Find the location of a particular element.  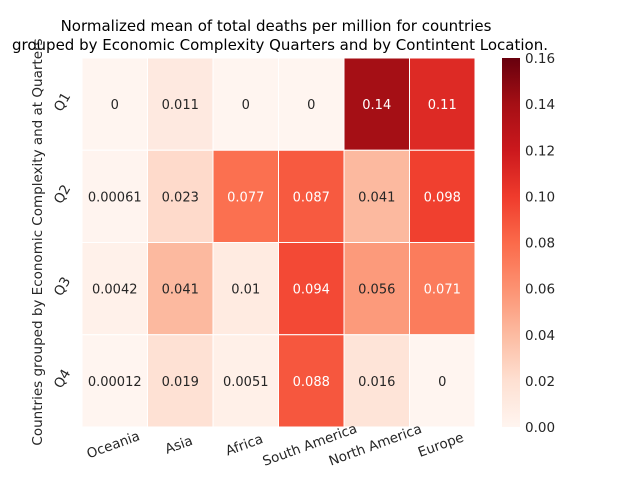

colorbar-tick-labels: 0.00 0.02 0.04 0.06 0.08 0.10 0.12 0.14 0.16 is located at coordinates (540, 243).